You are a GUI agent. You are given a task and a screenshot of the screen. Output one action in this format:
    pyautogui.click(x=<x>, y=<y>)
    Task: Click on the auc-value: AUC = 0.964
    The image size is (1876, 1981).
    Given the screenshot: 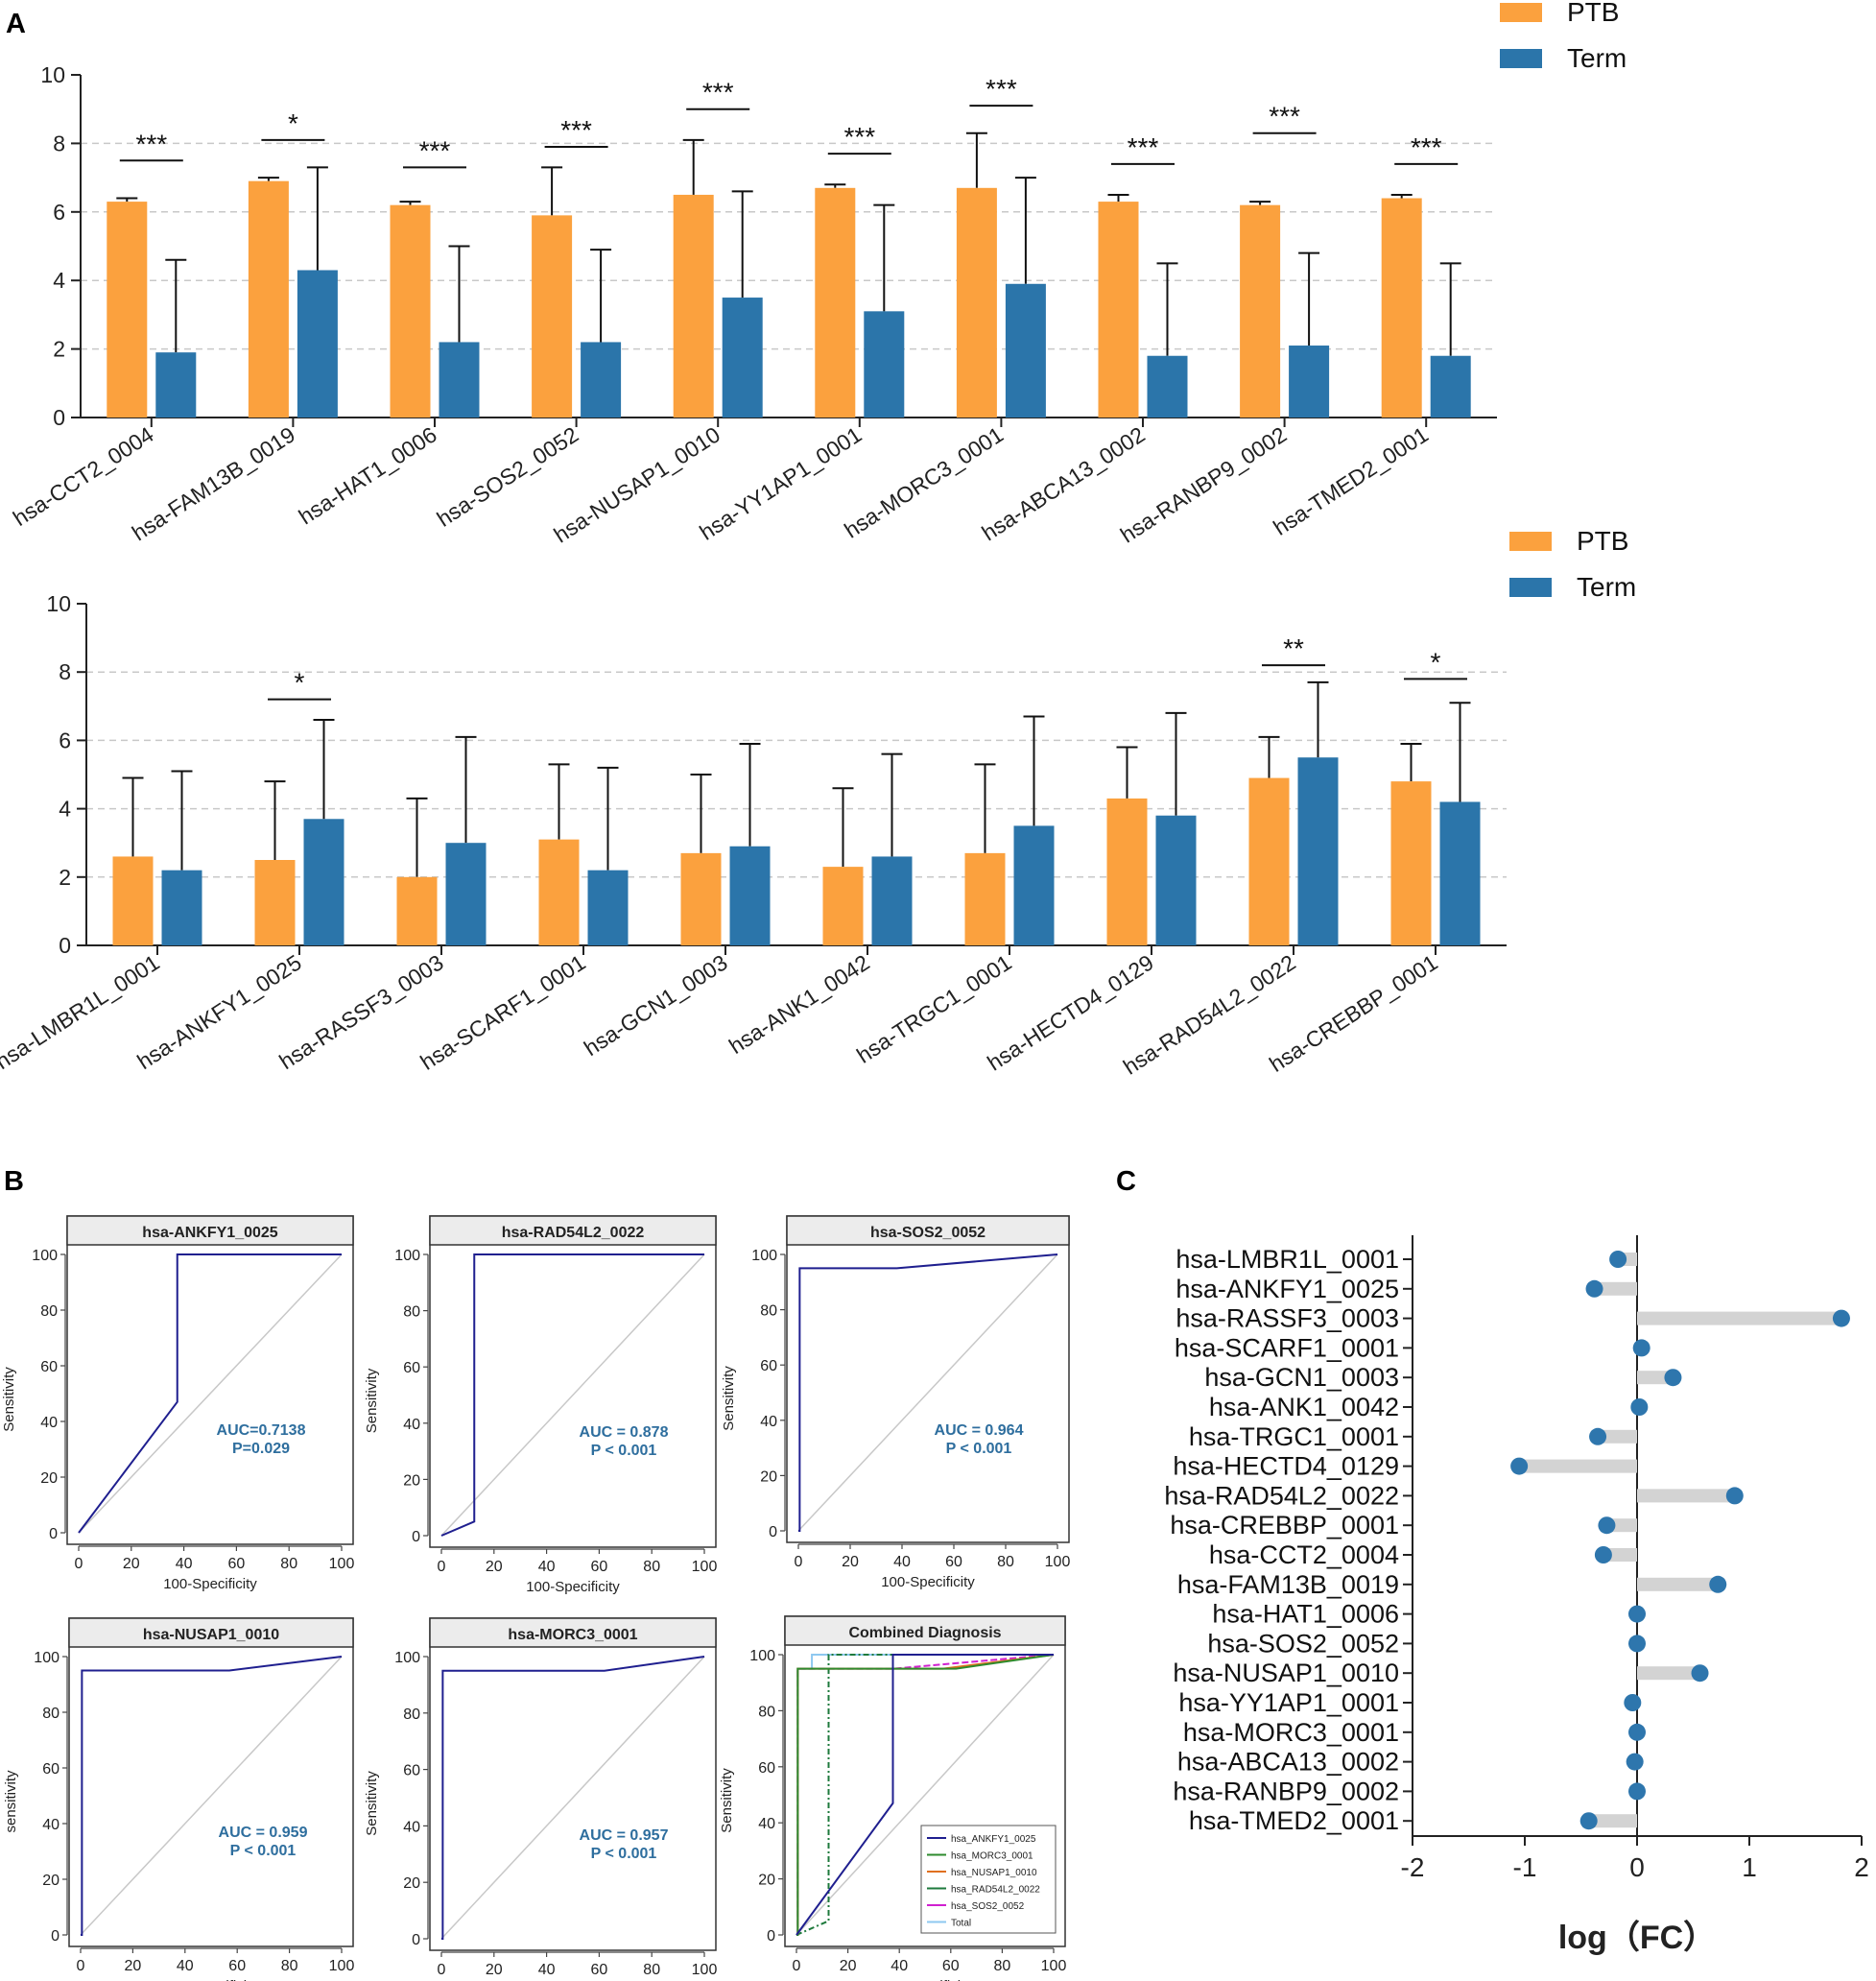 What is the action you would take?
    pyautogui.click(x=979, y=1430)
    